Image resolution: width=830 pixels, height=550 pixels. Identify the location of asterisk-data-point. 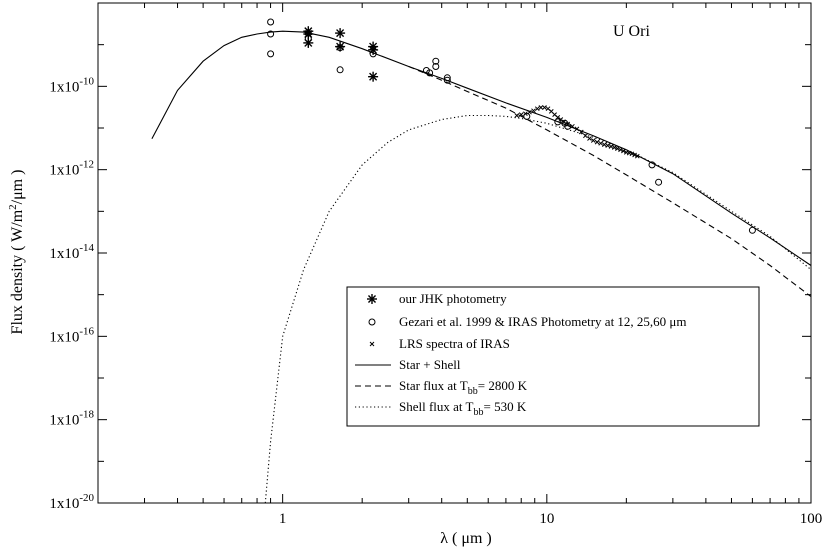
(308, 42).